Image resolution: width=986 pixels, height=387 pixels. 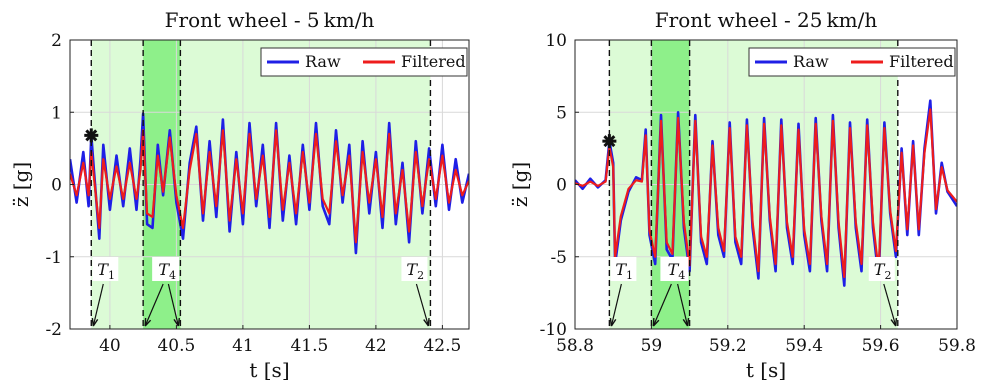 What do you see at coordinates (176, 346) in the screenshot?
I see `x-tick-label: 40.5` at bounding box center [176, 346].